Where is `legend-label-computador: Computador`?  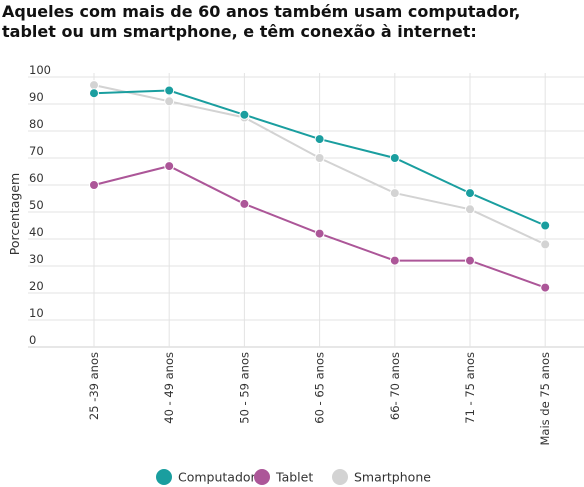
legend-label-computador: Computador is located at coordinates (217, 477).